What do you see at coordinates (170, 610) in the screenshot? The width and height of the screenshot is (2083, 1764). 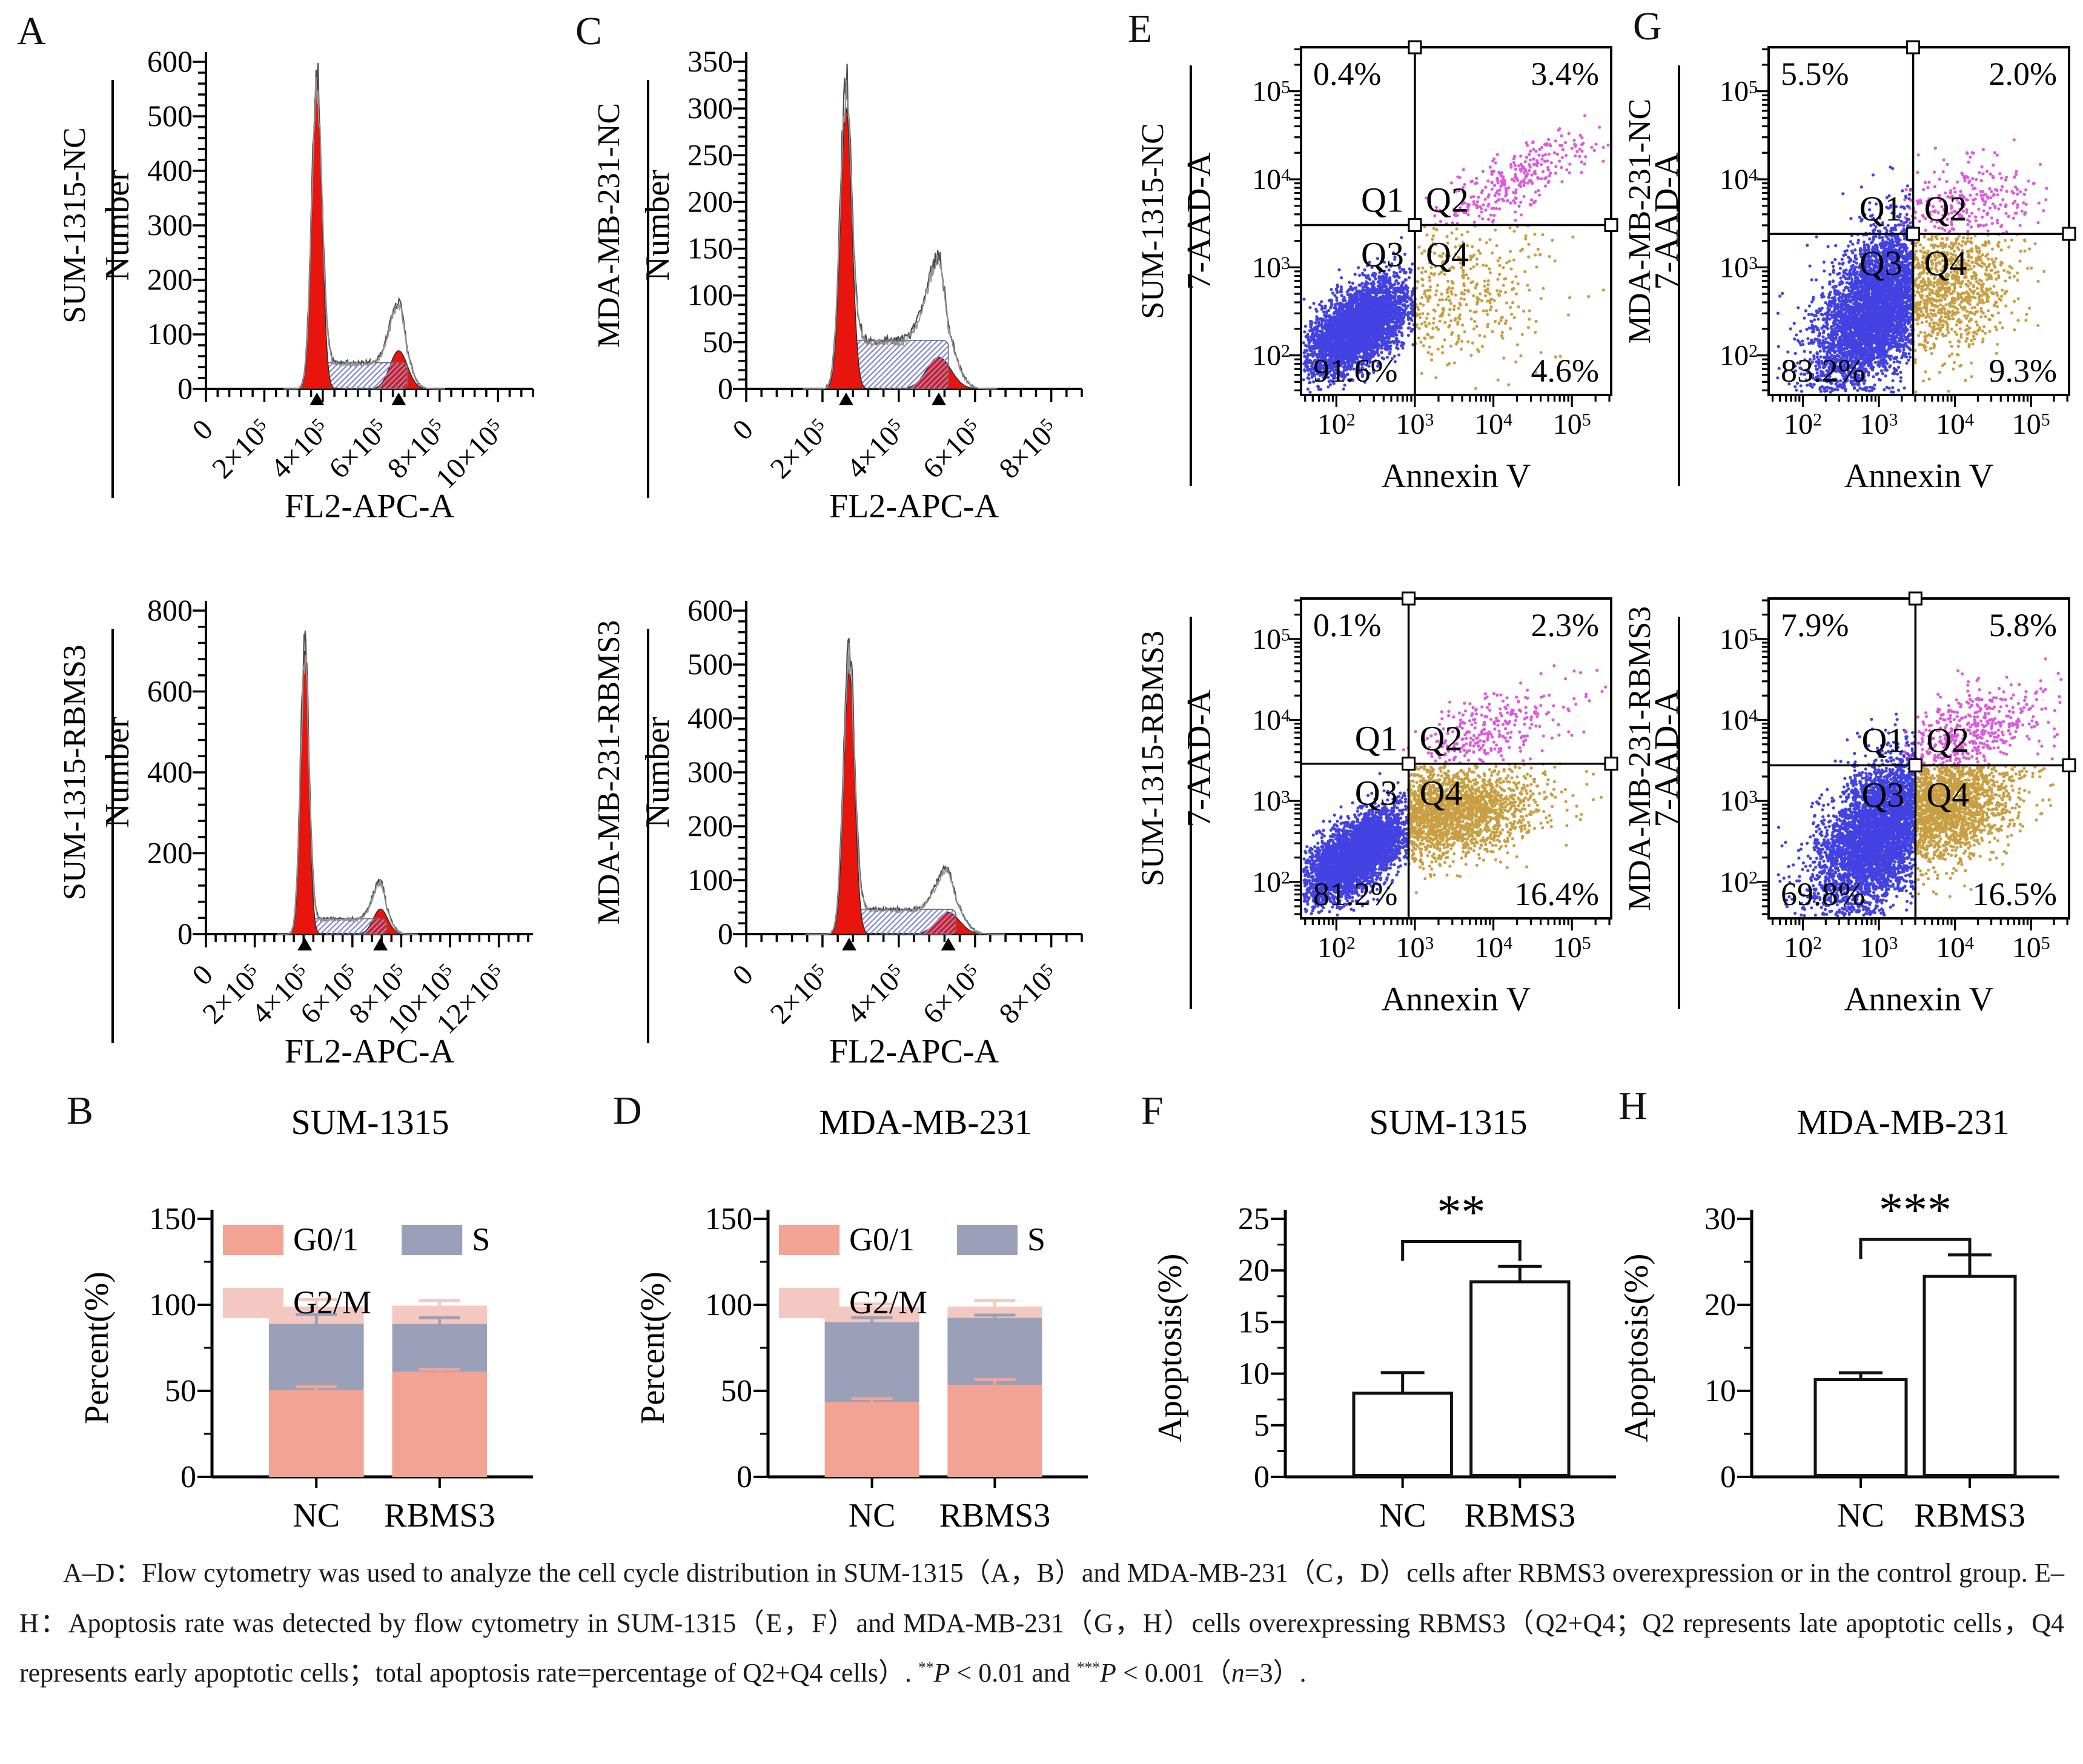 I see `y-tick-label: 800` at bounding box center [170, 610].